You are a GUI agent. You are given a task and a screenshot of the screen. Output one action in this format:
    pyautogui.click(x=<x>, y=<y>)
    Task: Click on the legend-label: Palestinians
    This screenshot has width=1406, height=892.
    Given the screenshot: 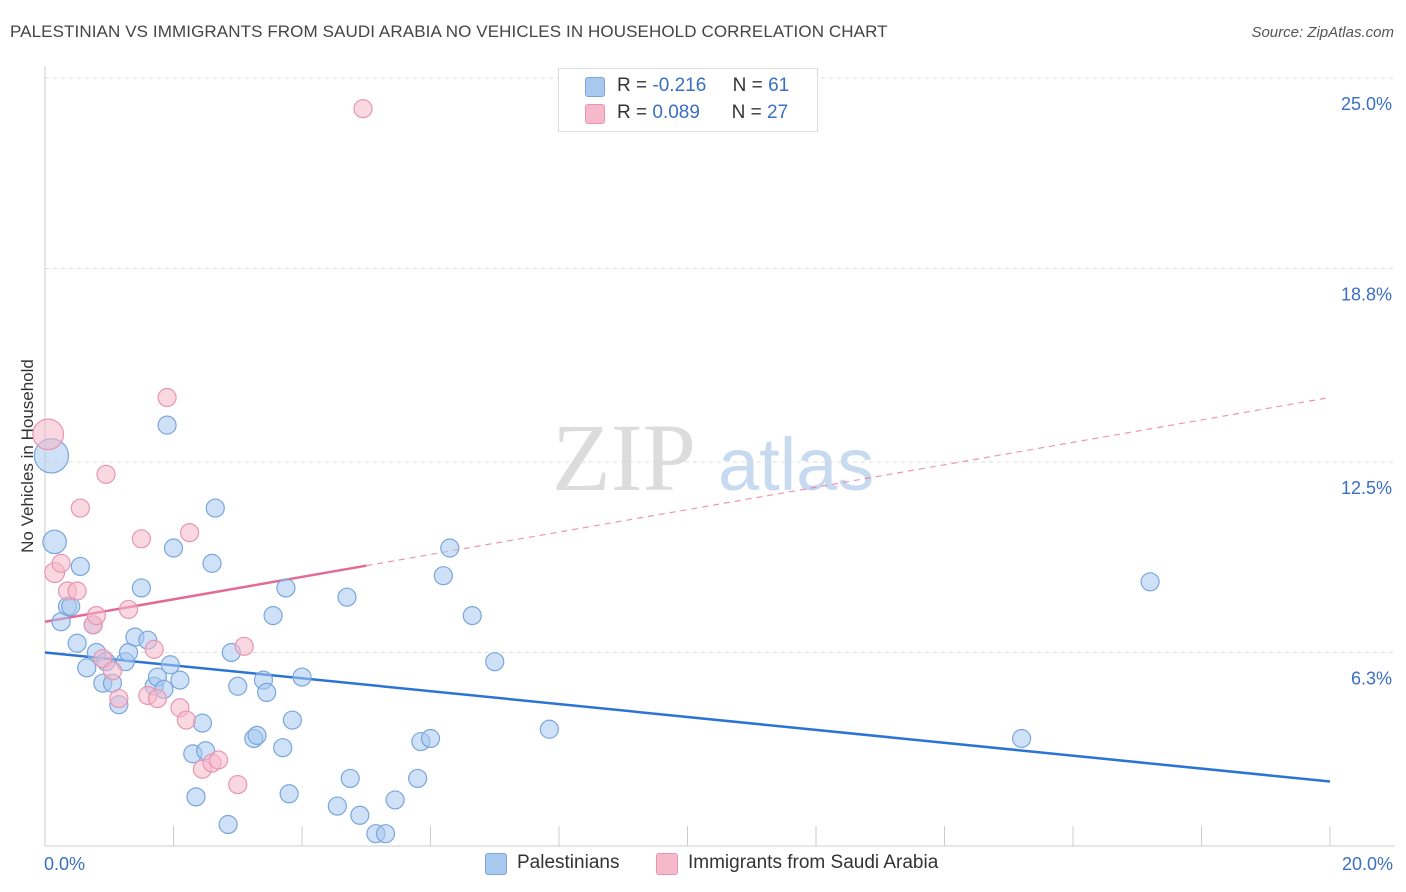 What is the action you would take?
    pyautogui.click(x=568, y=862)
    